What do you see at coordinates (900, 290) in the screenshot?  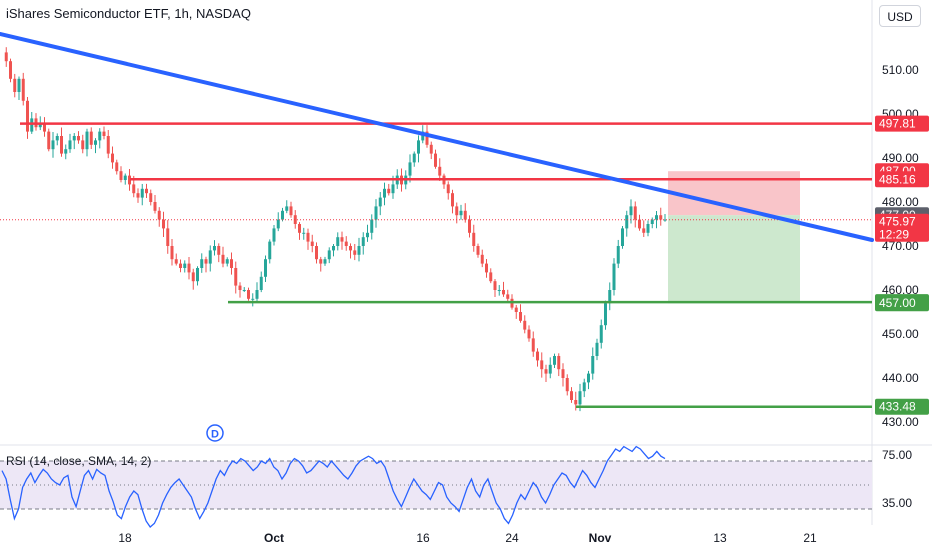 I see `price-tick-label: 460.00` at bounding box center [900, 290].